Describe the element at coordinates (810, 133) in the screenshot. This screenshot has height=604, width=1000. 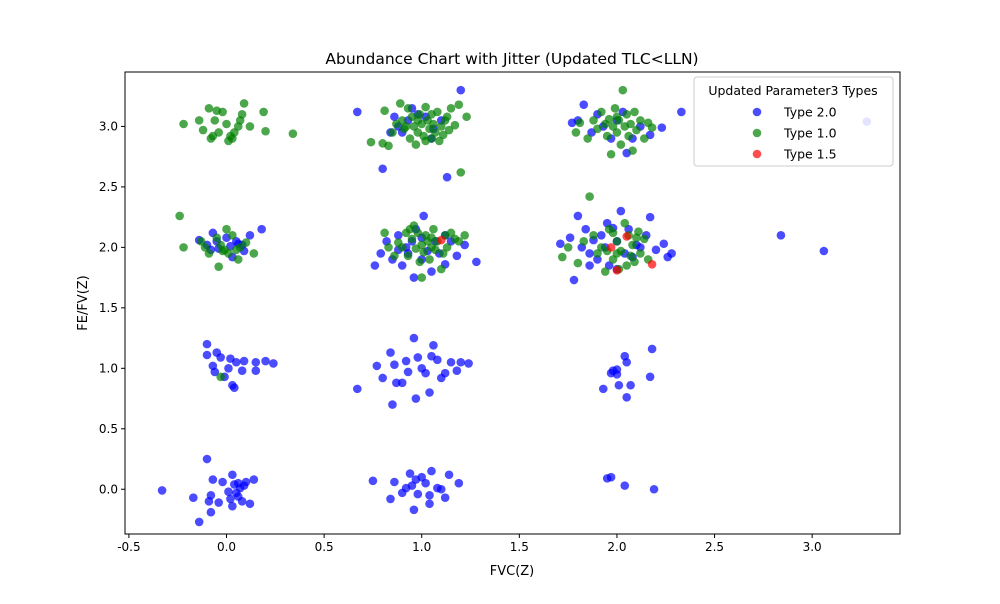
I see `legend-label: Type 1.0` at that location.